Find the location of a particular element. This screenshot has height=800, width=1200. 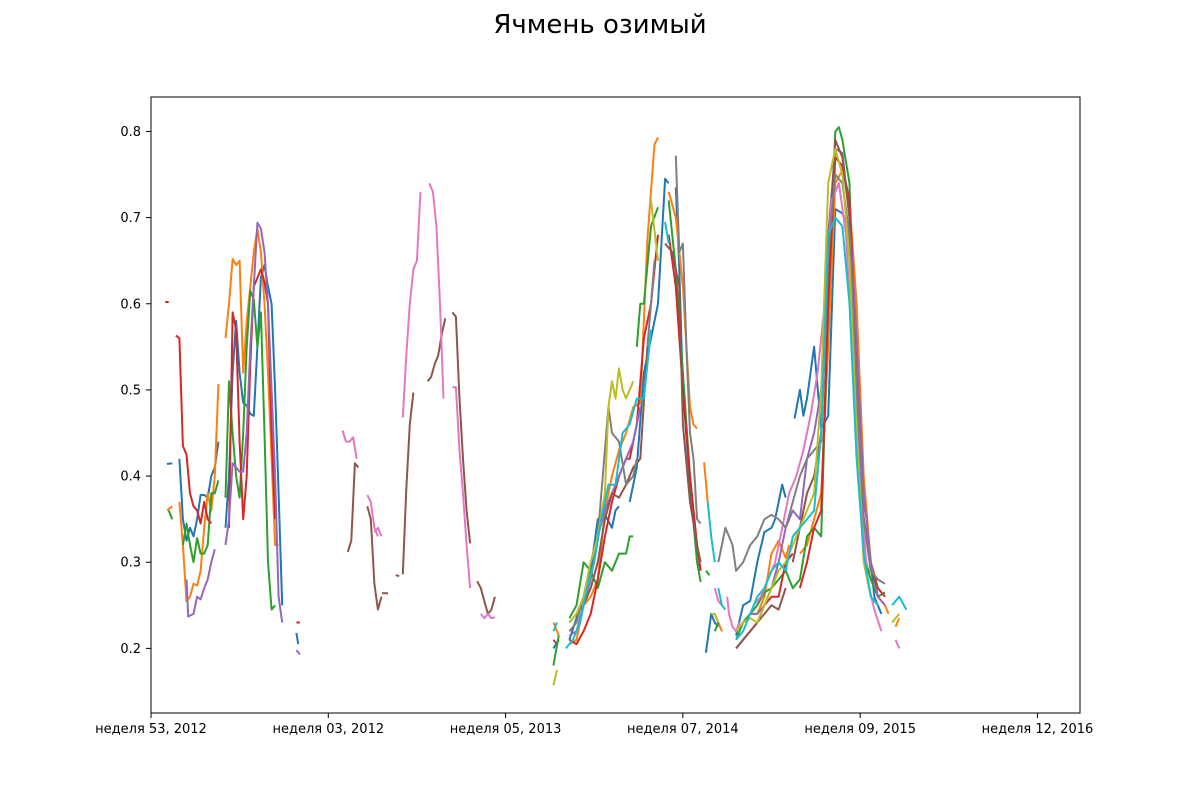

y-tick-label: 0.7 is located at coordinates (130, 218).